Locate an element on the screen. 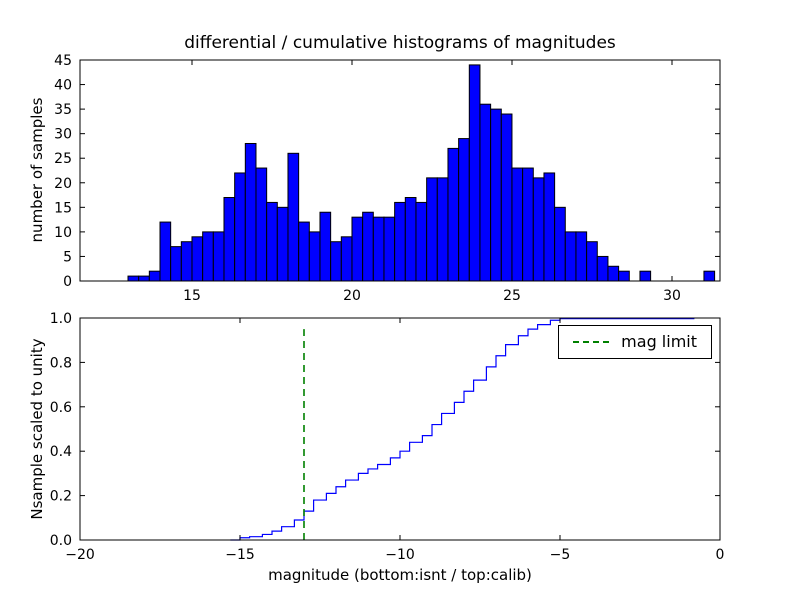  y-tick-label: 0.2 is located at coordinates (61, 497).